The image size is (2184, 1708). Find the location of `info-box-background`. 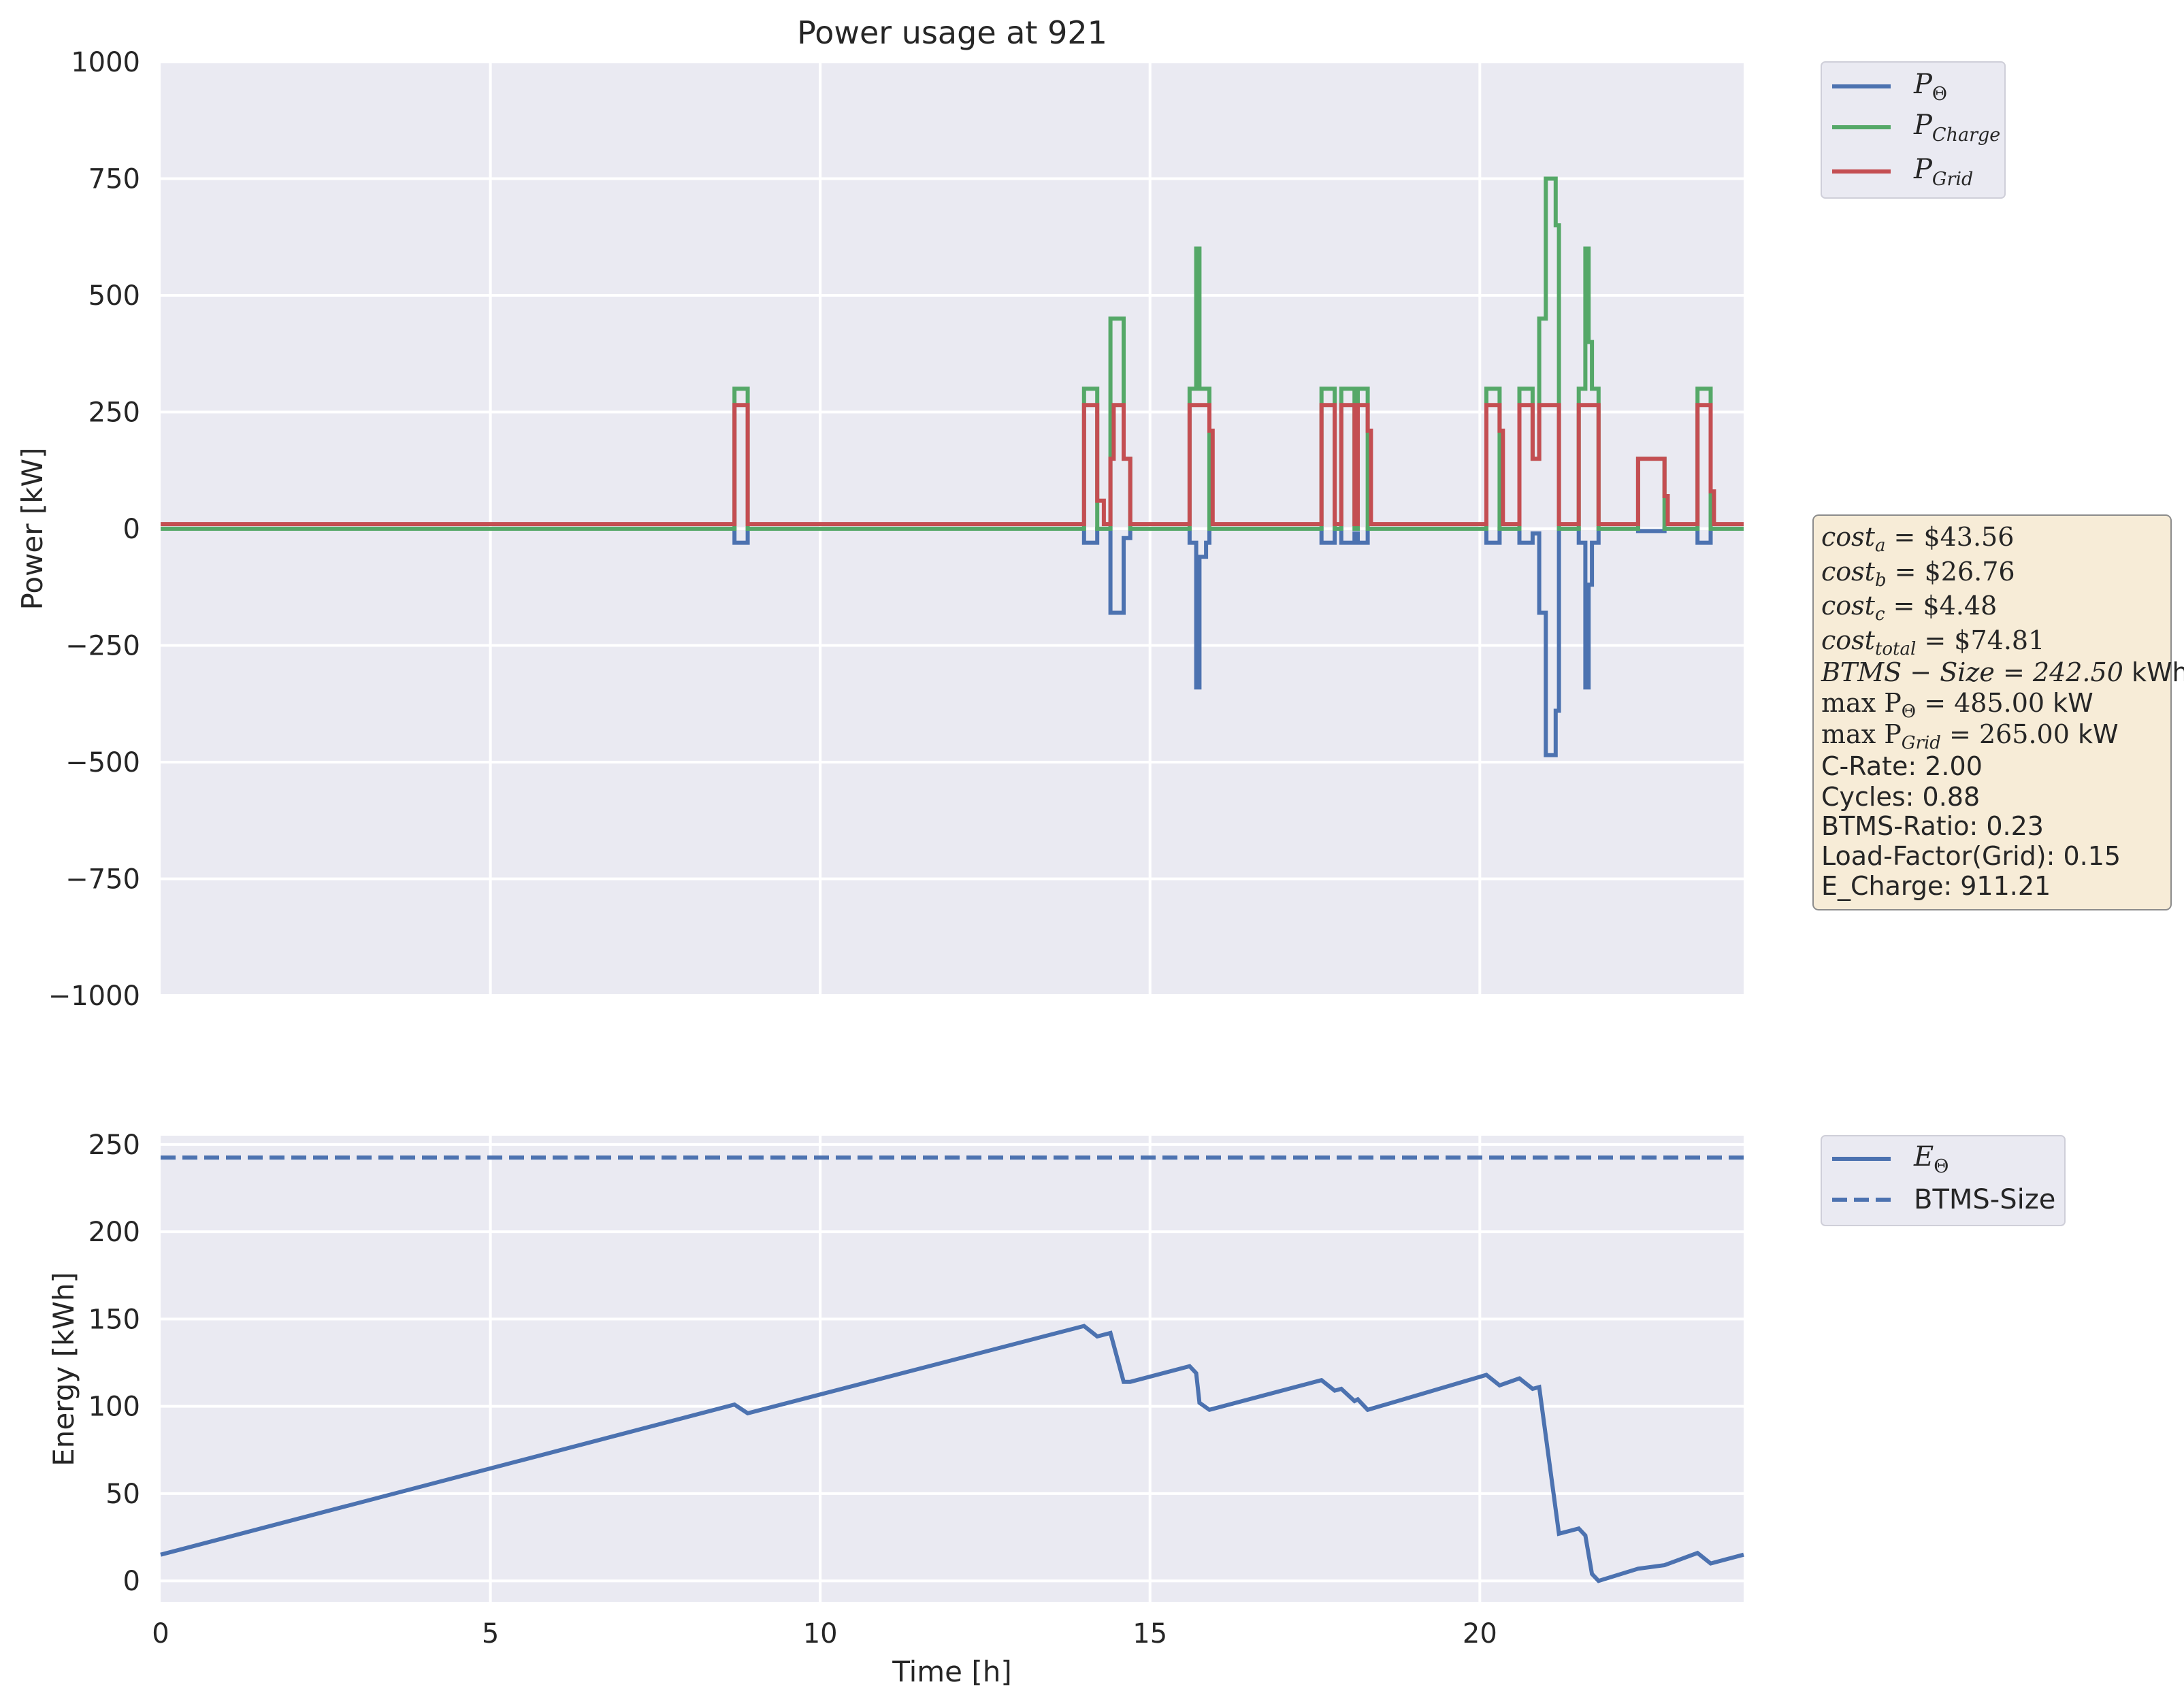

info-box-background is located at coordinates (1992, 712).